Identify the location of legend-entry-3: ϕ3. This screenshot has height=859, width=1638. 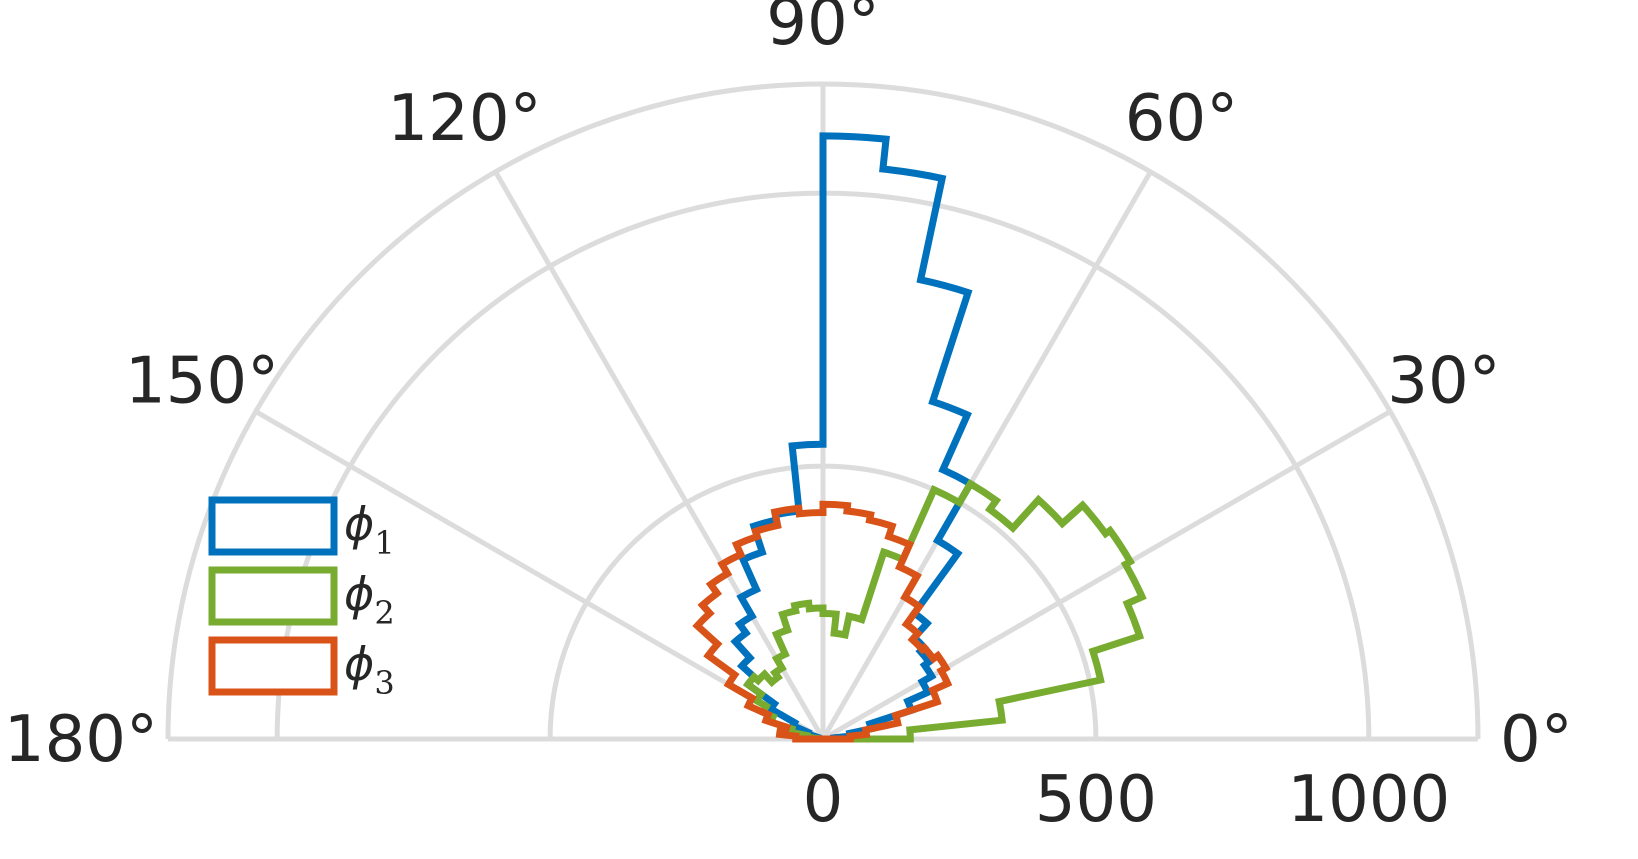
(301, 669).